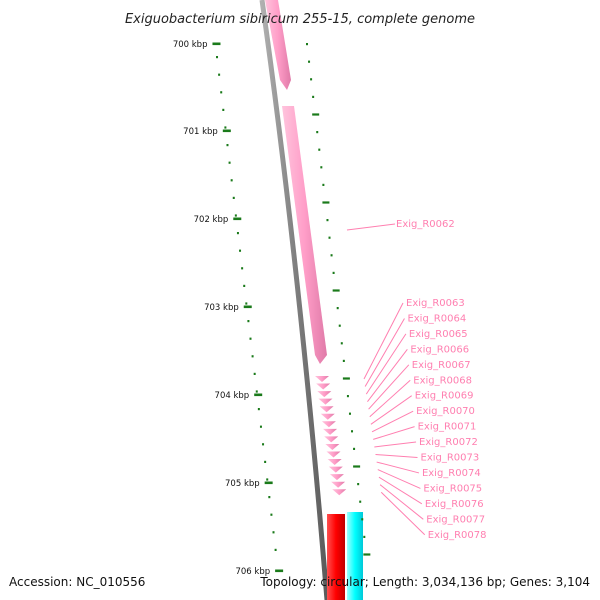 The image size is (600, 600). What do you see at coordinates (448, 442) in the screenshot?
I see `gene-label: Exig_R0072` at bounding box center [448, 442].